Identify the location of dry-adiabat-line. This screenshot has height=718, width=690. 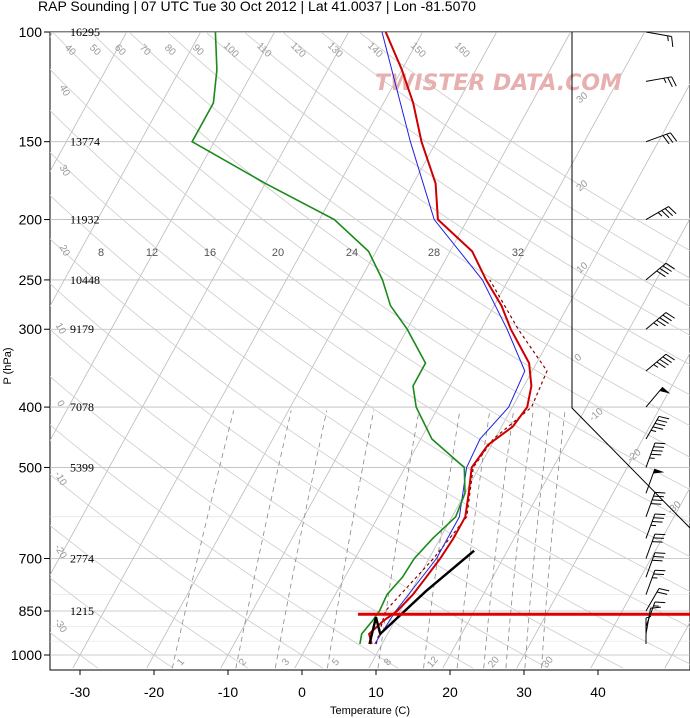
(112, 623).